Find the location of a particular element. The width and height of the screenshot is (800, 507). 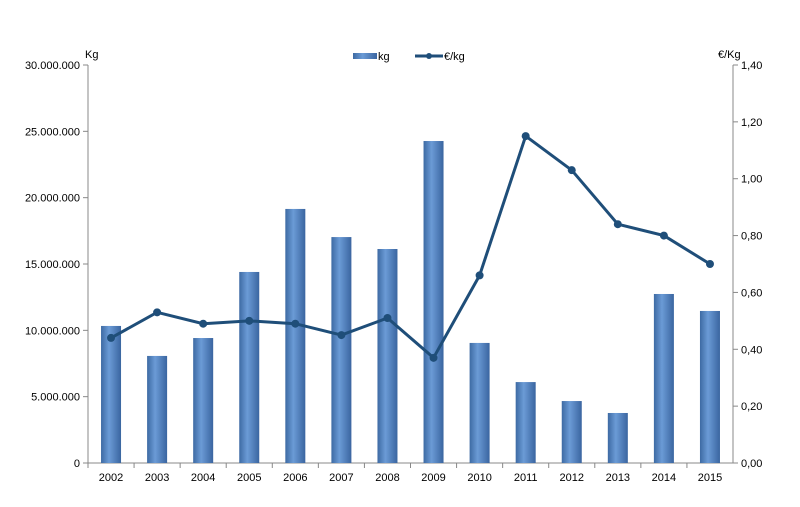

x-tick-label: 2003 is located at coordinates (157, 478).